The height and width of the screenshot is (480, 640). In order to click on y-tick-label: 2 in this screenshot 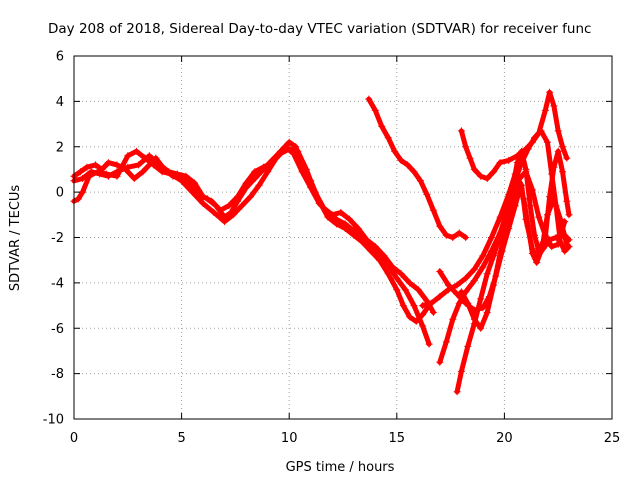, I will do `click(60, 147)`.